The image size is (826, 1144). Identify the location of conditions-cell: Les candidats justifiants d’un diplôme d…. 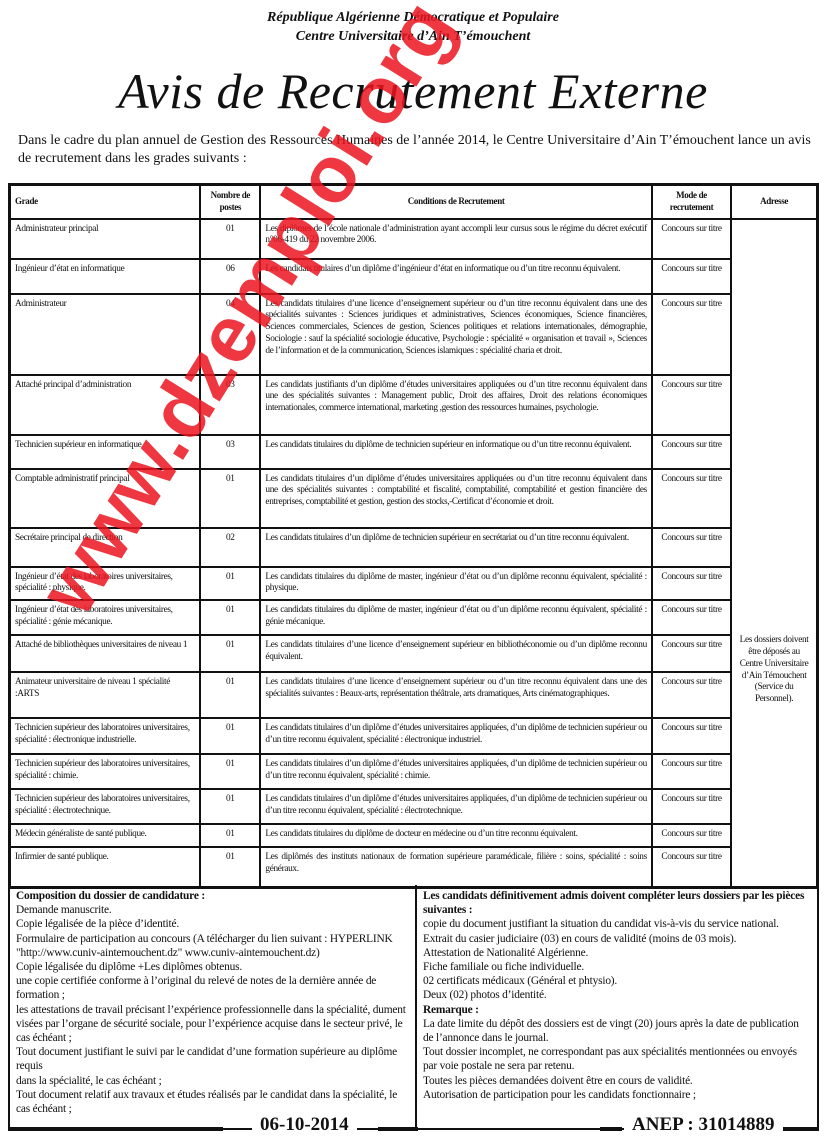
(456, 404).